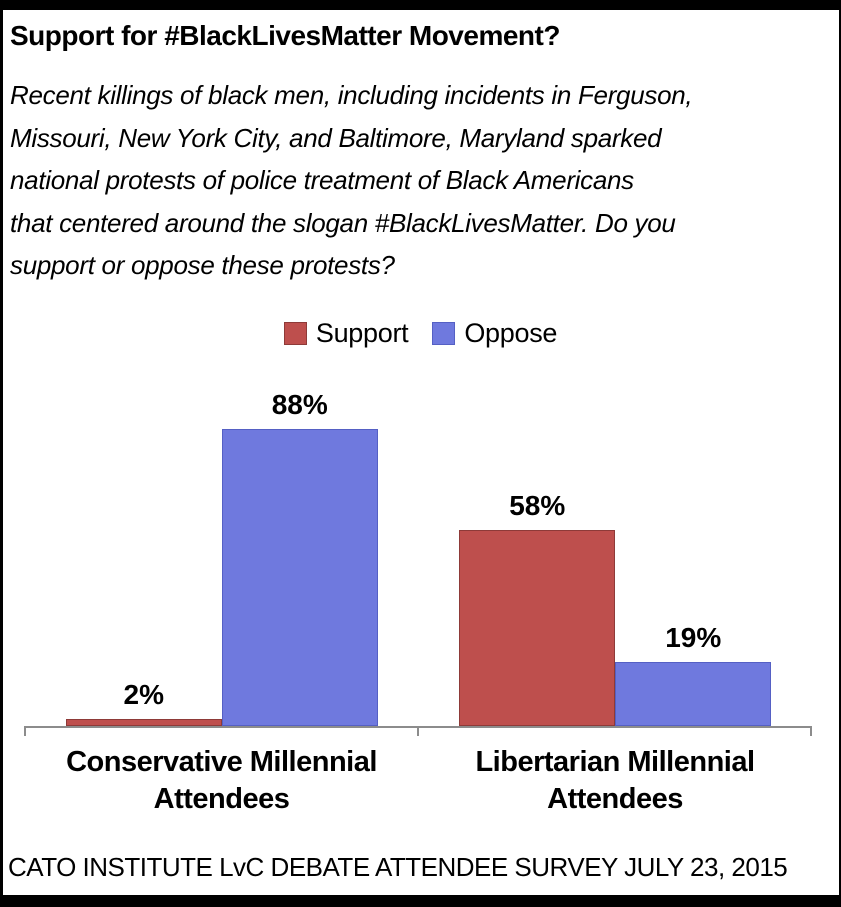 This screenshot has width=841, height=907. I want to click on x-axis-line, so click(418, 731).